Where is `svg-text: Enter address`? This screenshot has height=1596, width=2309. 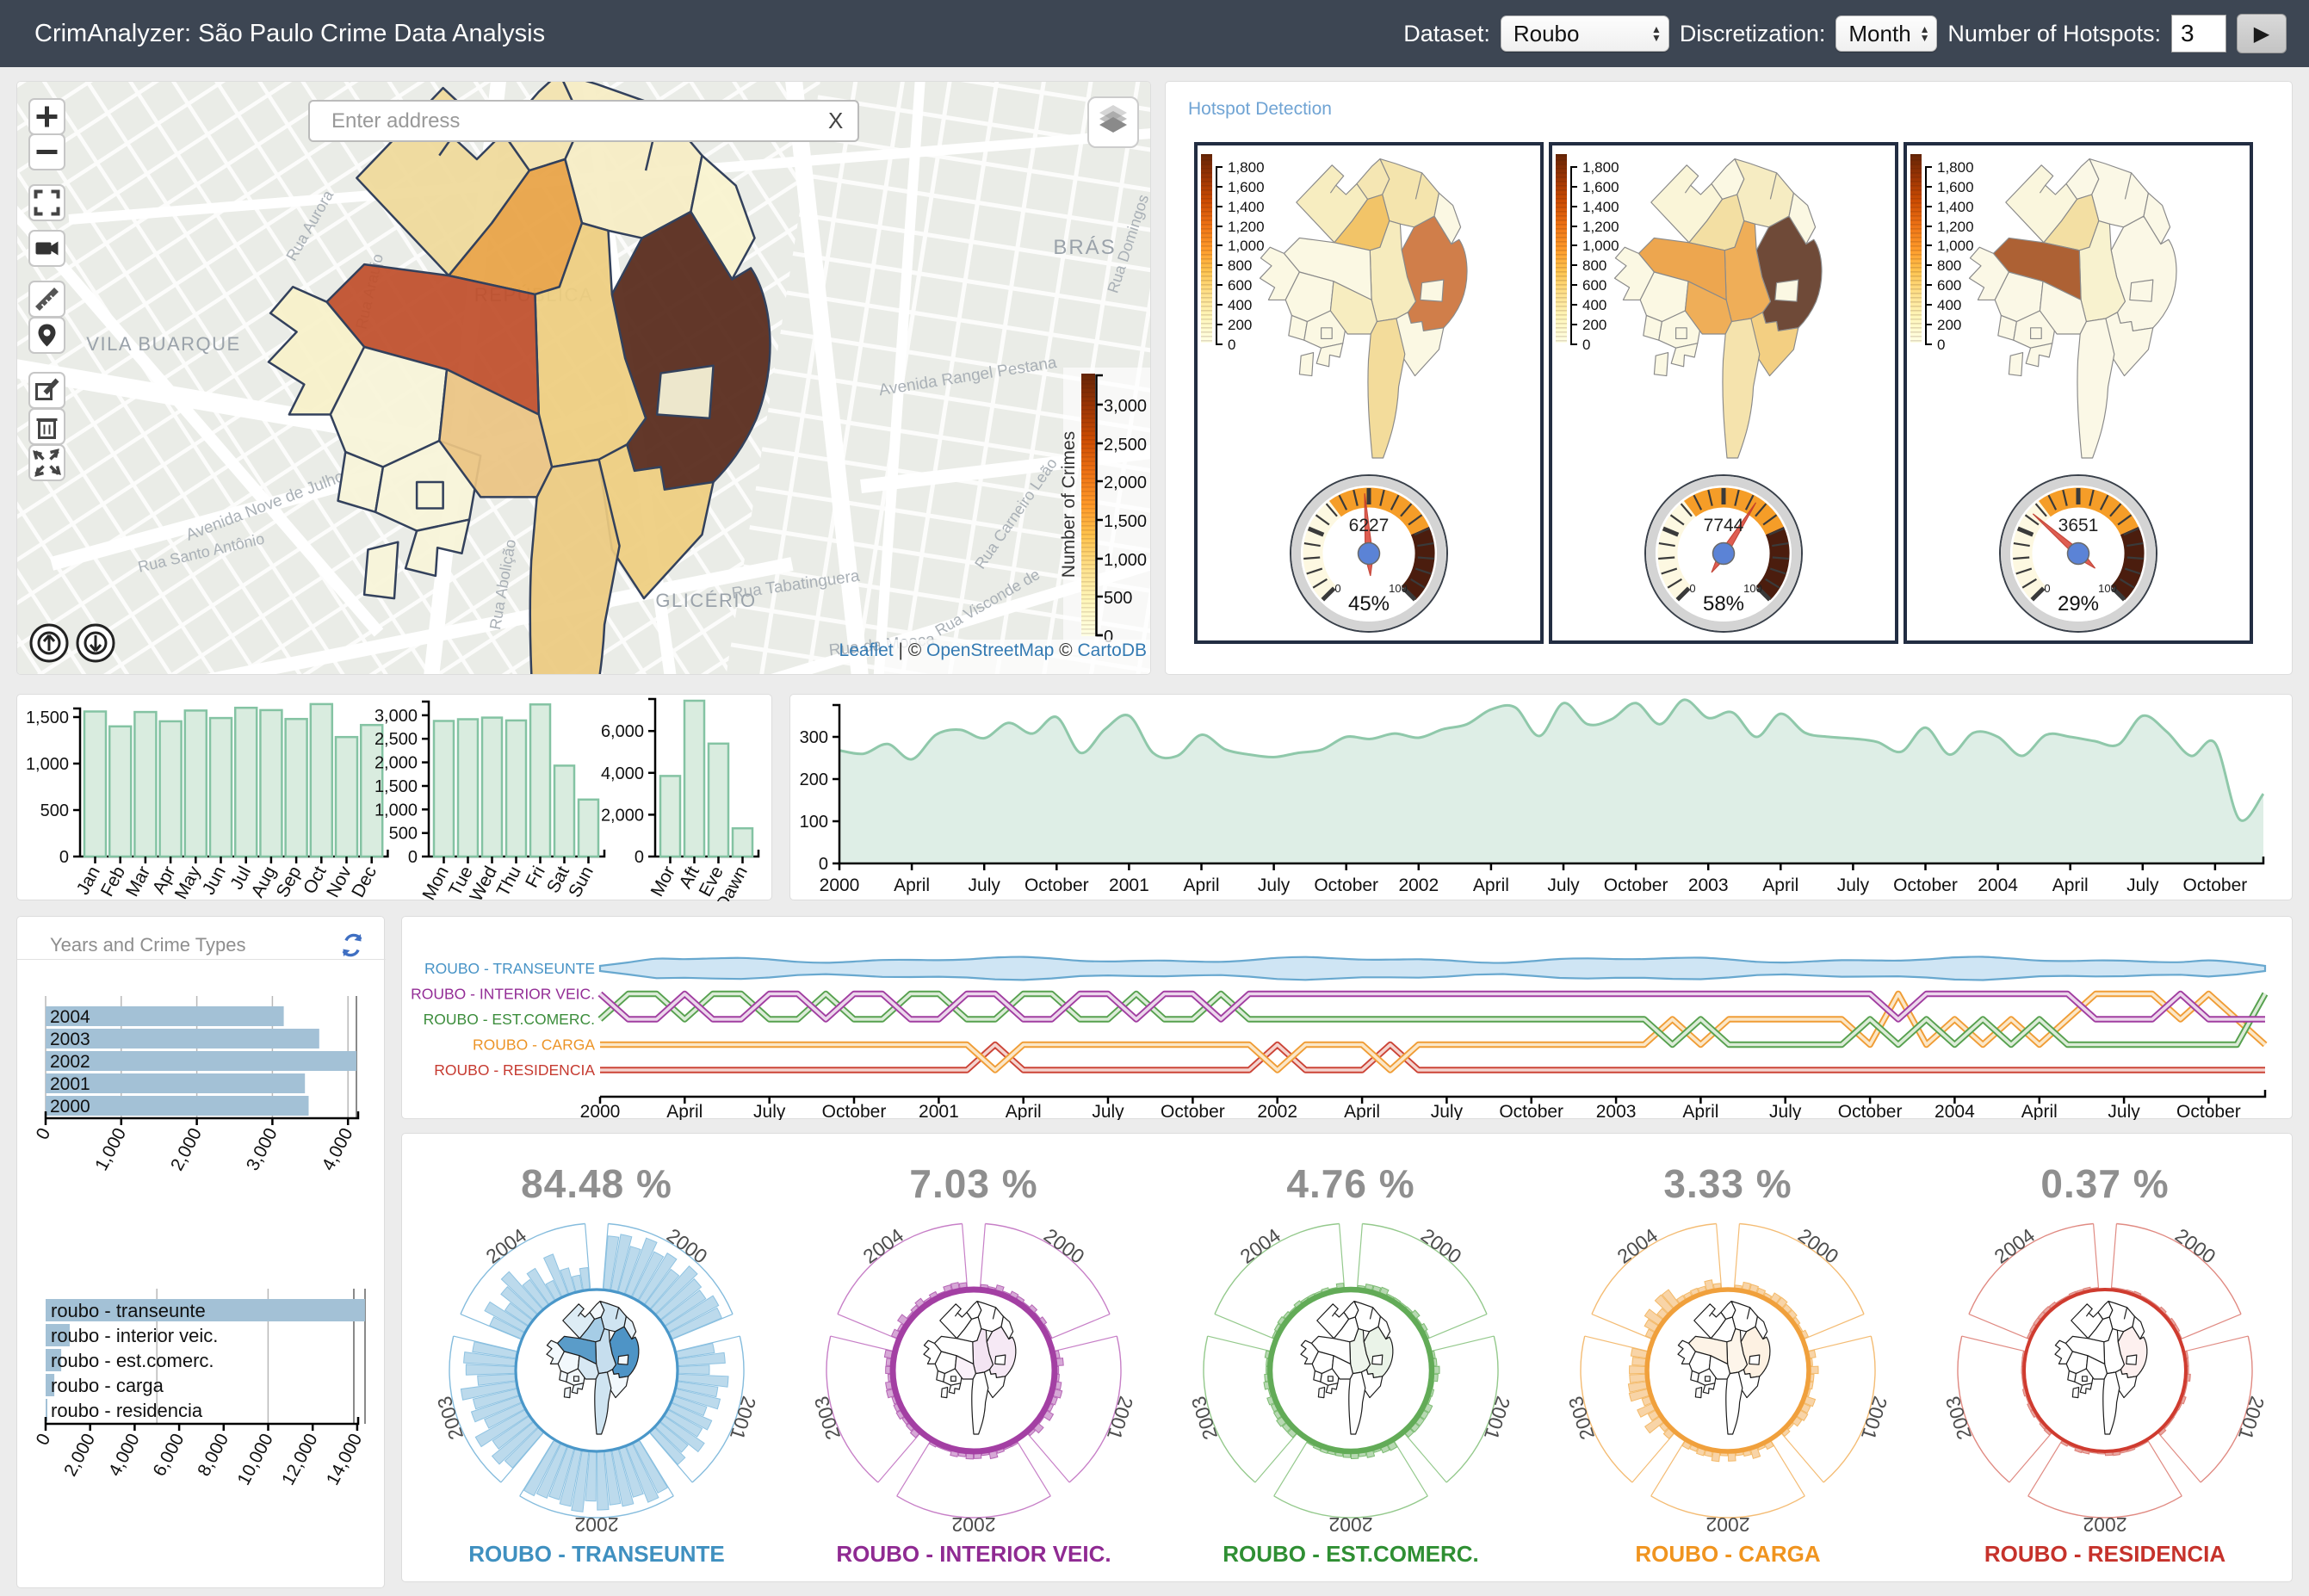
svg-text: Enter address is located at coordinates (395, 121).